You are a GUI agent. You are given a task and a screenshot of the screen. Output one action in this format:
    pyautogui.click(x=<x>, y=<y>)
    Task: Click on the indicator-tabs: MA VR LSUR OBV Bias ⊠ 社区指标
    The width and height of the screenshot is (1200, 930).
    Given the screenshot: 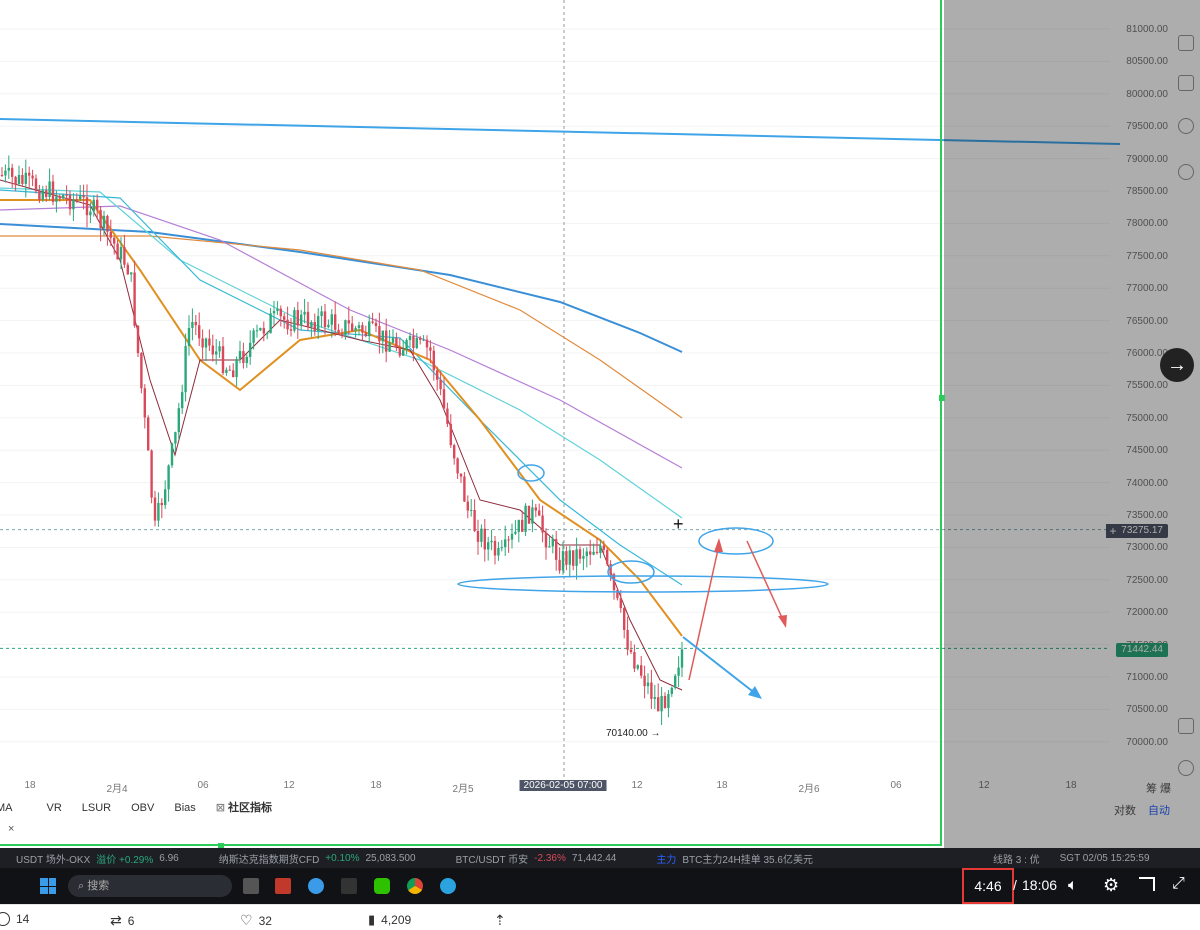 What is the action you would take?
    pyautogui.click(x=141, y=809)
    